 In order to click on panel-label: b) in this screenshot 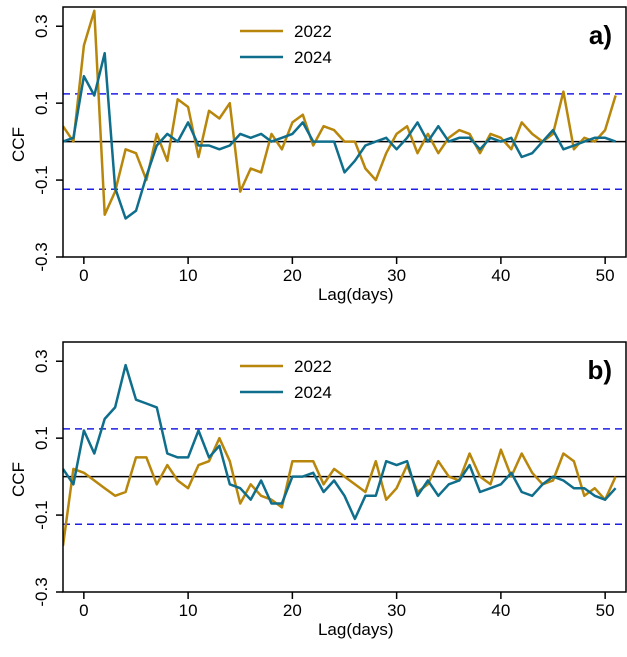, I will do `click(599, 370)`.